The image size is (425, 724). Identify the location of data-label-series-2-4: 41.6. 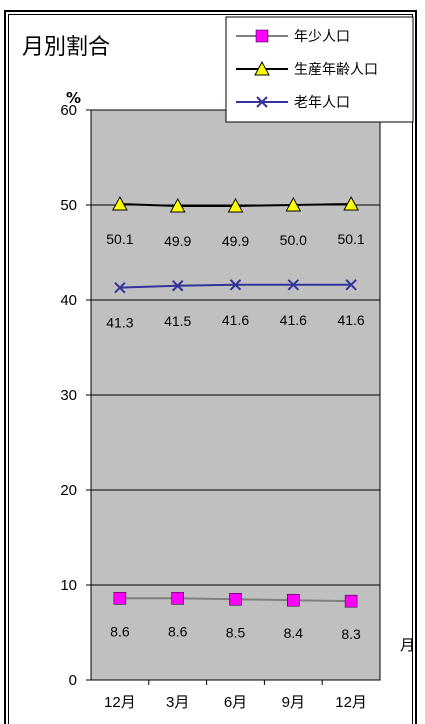
(350, 320).